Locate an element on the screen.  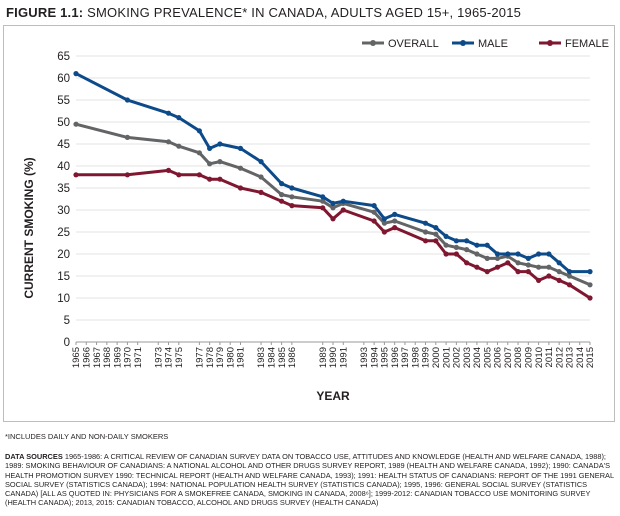
x-tick-label: 2000 is located at coordinates (436, 357).